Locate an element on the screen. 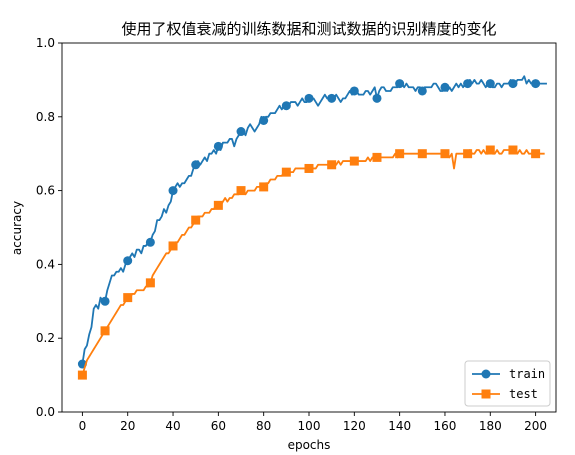  y-tick-label: 1.0 is located at coordinates (45, 43).